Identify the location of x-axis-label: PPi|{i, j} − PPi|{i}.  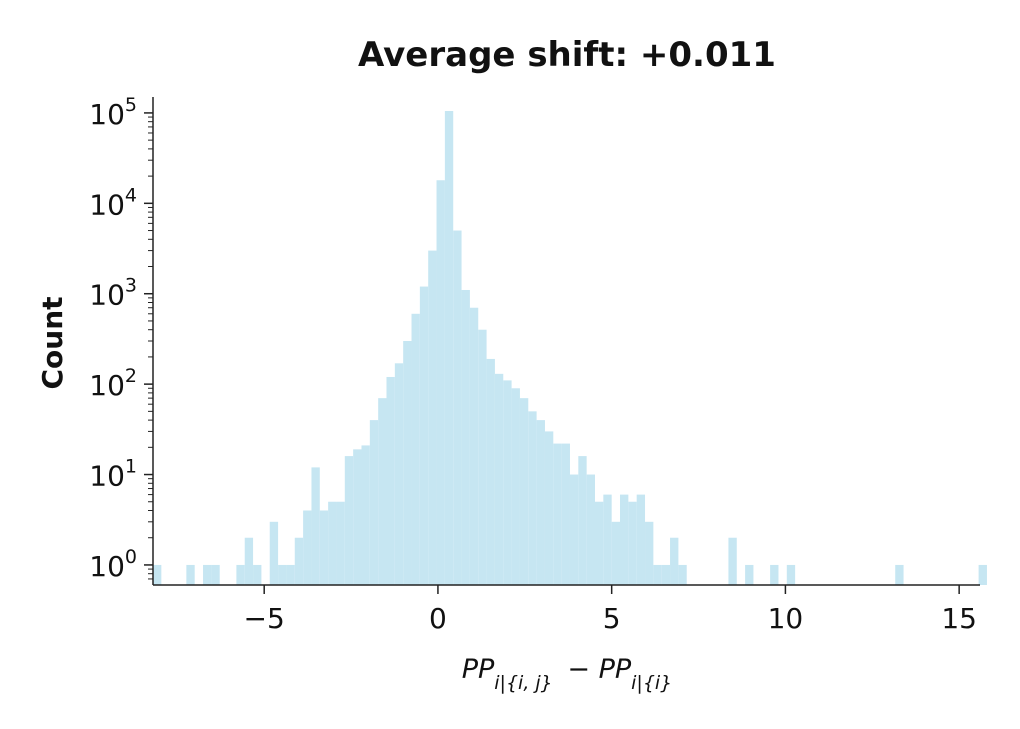
(567, 674).